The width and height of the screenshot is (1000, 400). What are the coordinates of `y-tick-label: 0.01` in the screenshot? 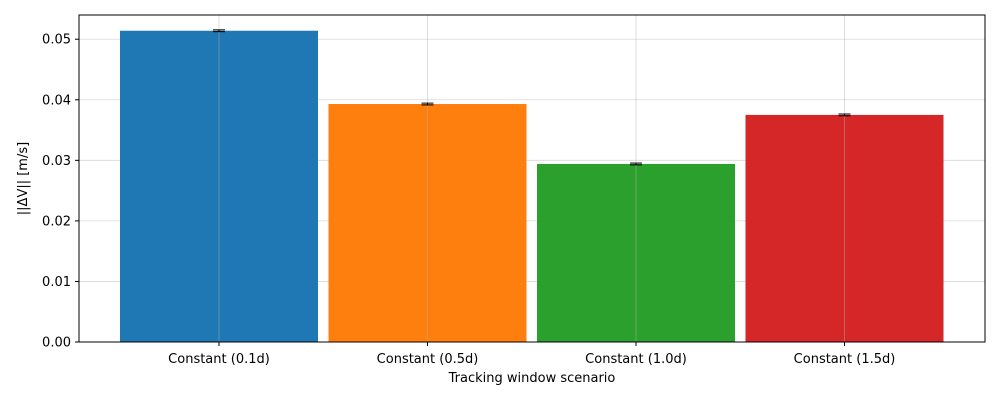 It's located at (56, 282).